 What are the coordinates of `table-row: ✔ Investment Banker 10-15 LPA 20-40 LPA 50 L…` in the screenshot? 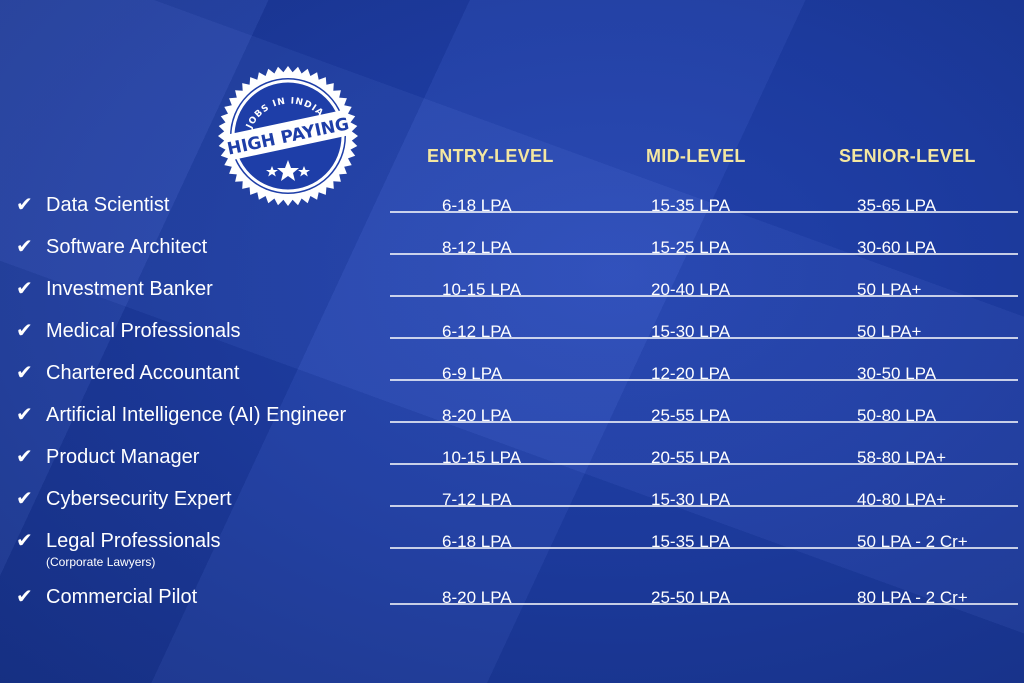 It's located at (512, 297).